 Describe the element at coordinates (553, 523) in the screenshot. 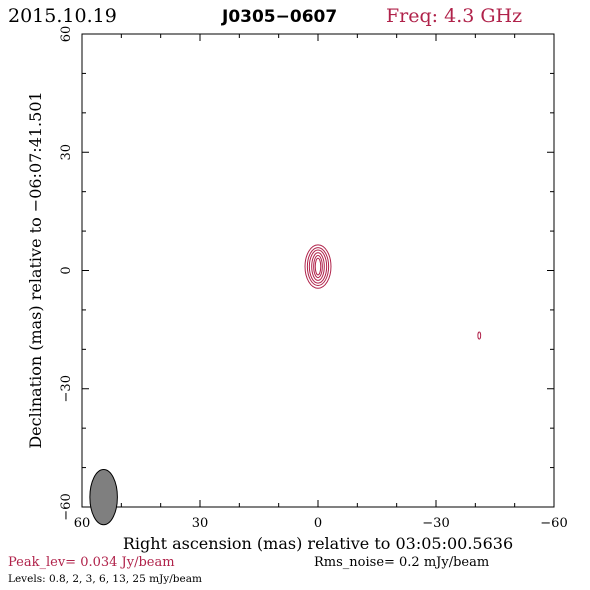

I see `x-tick-label: −60` at that location.